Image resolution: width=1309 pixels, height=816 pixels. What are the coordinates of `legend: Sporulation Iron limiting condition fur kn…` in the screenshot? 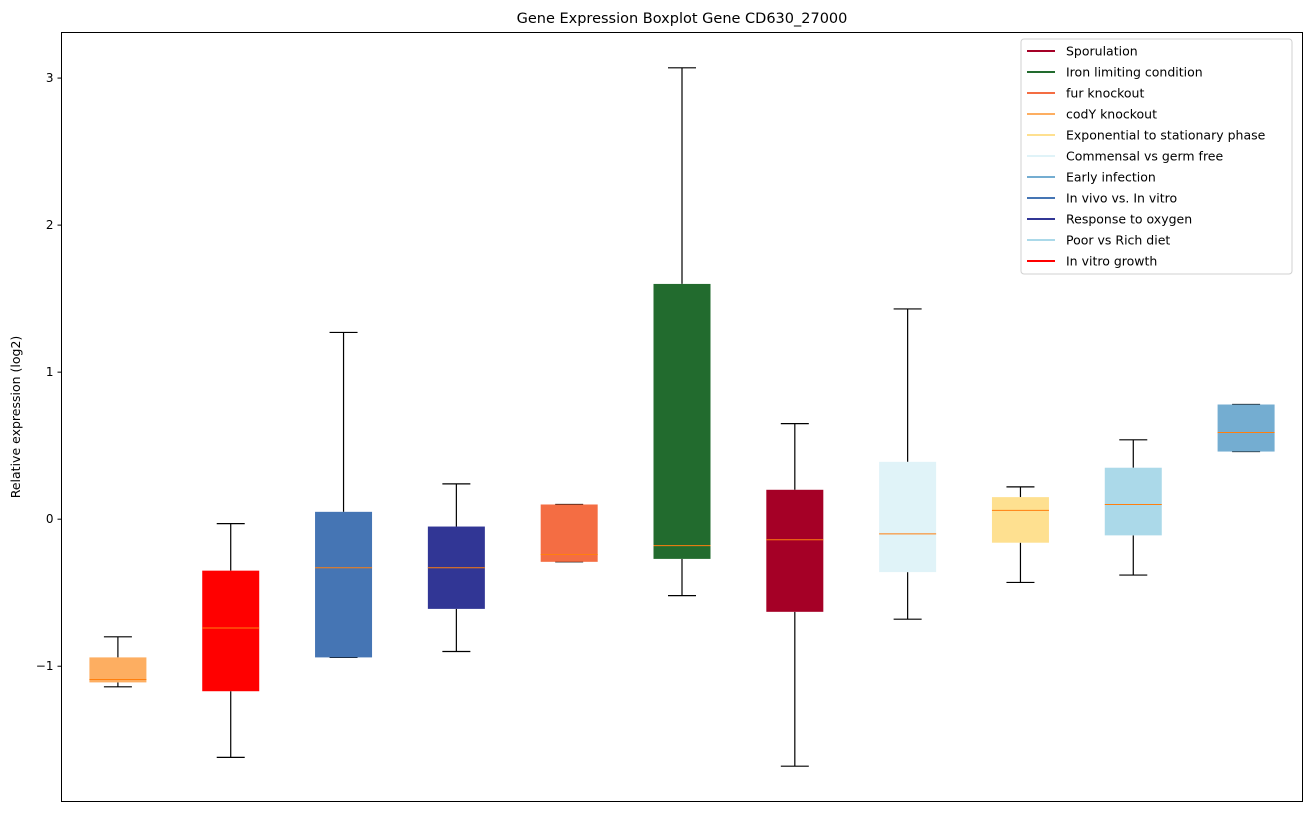 It's located at (1156, 156).